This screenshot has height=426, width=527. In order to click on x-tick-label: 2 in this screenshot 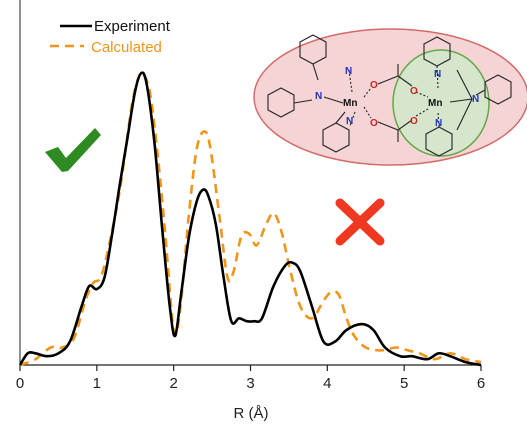, I will do `click(173, 383)`.